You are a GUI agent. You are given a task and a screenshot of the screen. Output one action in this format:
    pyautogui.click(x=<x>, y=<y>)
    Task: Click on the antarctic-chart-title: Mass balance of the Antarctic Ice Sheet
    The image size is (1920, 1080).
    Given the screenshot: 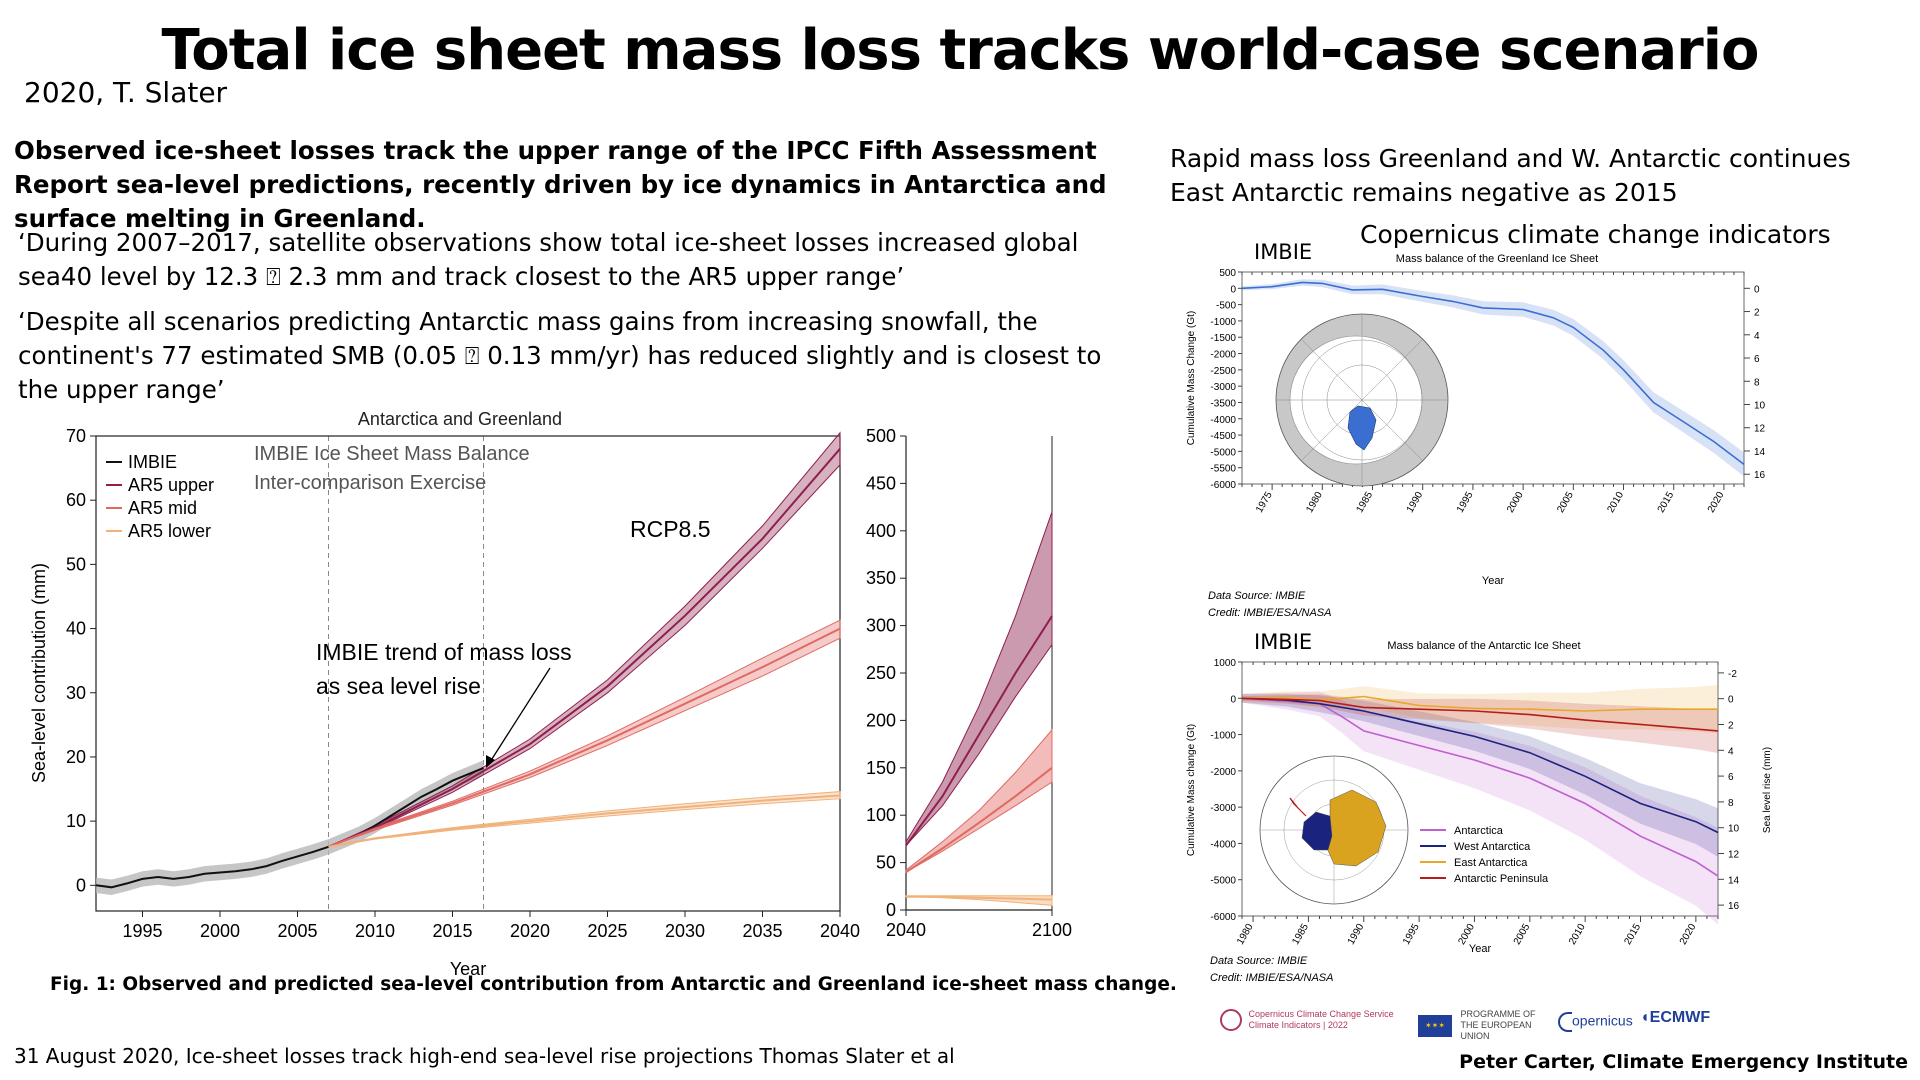 What is the action you would take?
    pyautogui.click(x=1483, y=646)
    